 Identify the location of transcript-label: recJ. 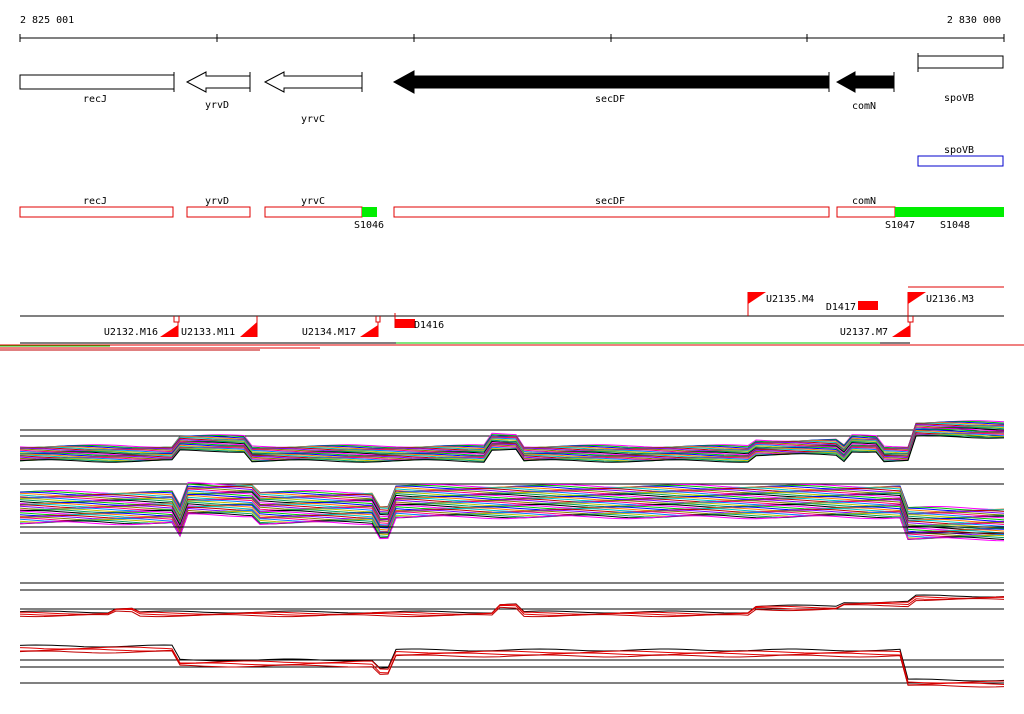
(95, 201).